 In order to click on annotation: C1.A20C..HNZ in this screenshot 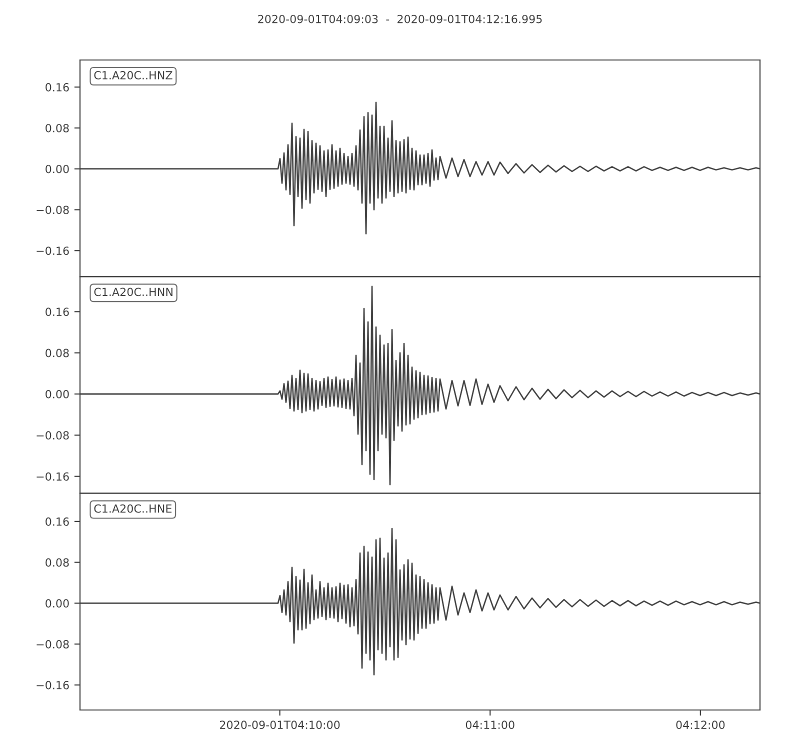, I will do `click(133, 75)`.